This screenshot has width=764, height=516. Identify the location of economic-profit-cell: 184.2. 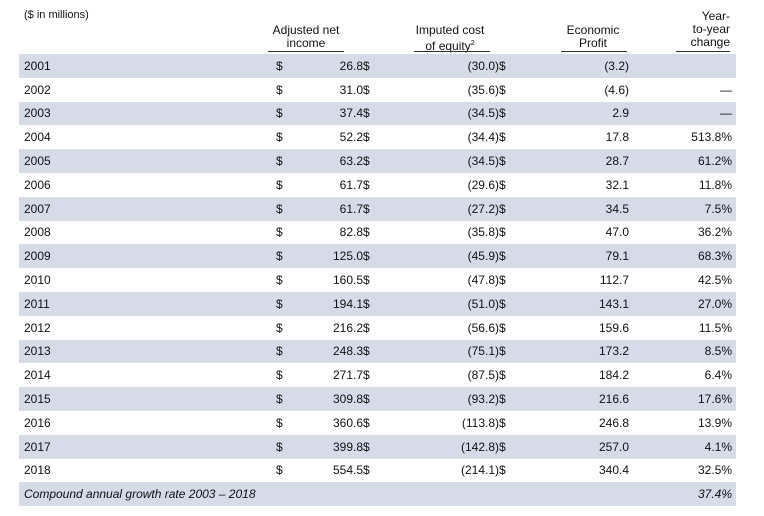
(613, 375).